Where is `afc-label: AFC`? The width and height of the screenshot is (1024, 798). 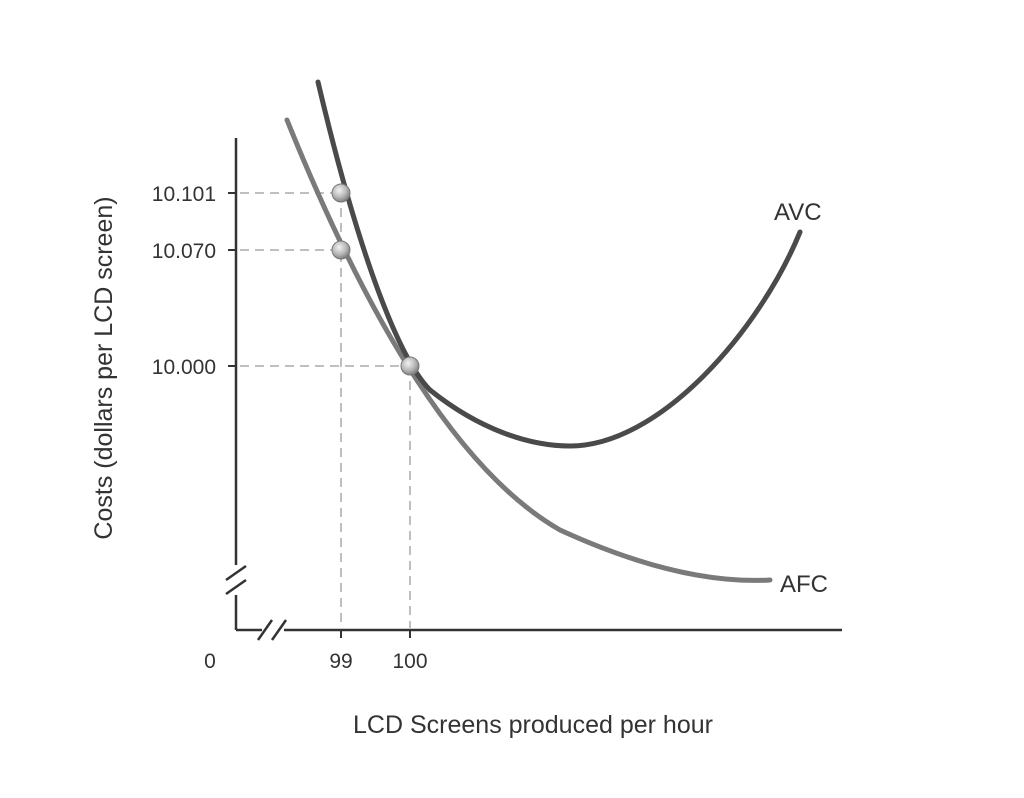
afc-label: AFC is located at coordinates (804, 584).